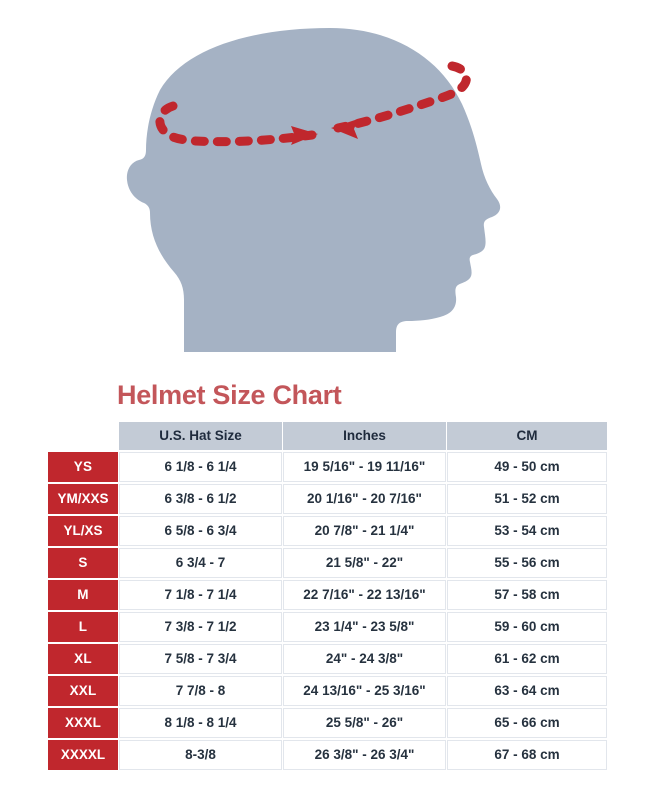 The height and width of the screenshot is (800, 648). Describe the element at coordinates (364, 723) in the screenshot. I see `inches-cell: 25 5/8" - 26"` at that location.